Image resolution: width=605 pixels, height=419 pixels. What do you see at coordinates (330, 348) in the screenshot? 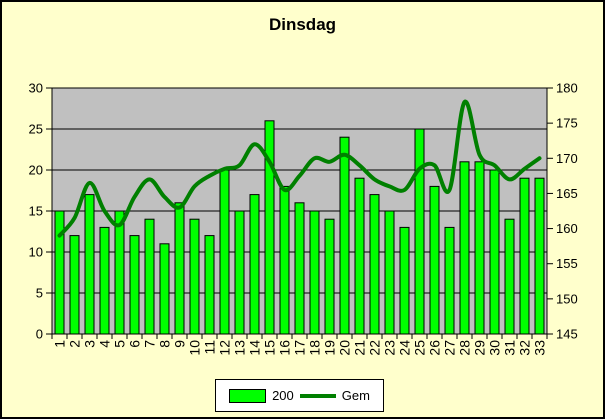
I see `x-axis-label: 19` at bounding box center [330, 348].